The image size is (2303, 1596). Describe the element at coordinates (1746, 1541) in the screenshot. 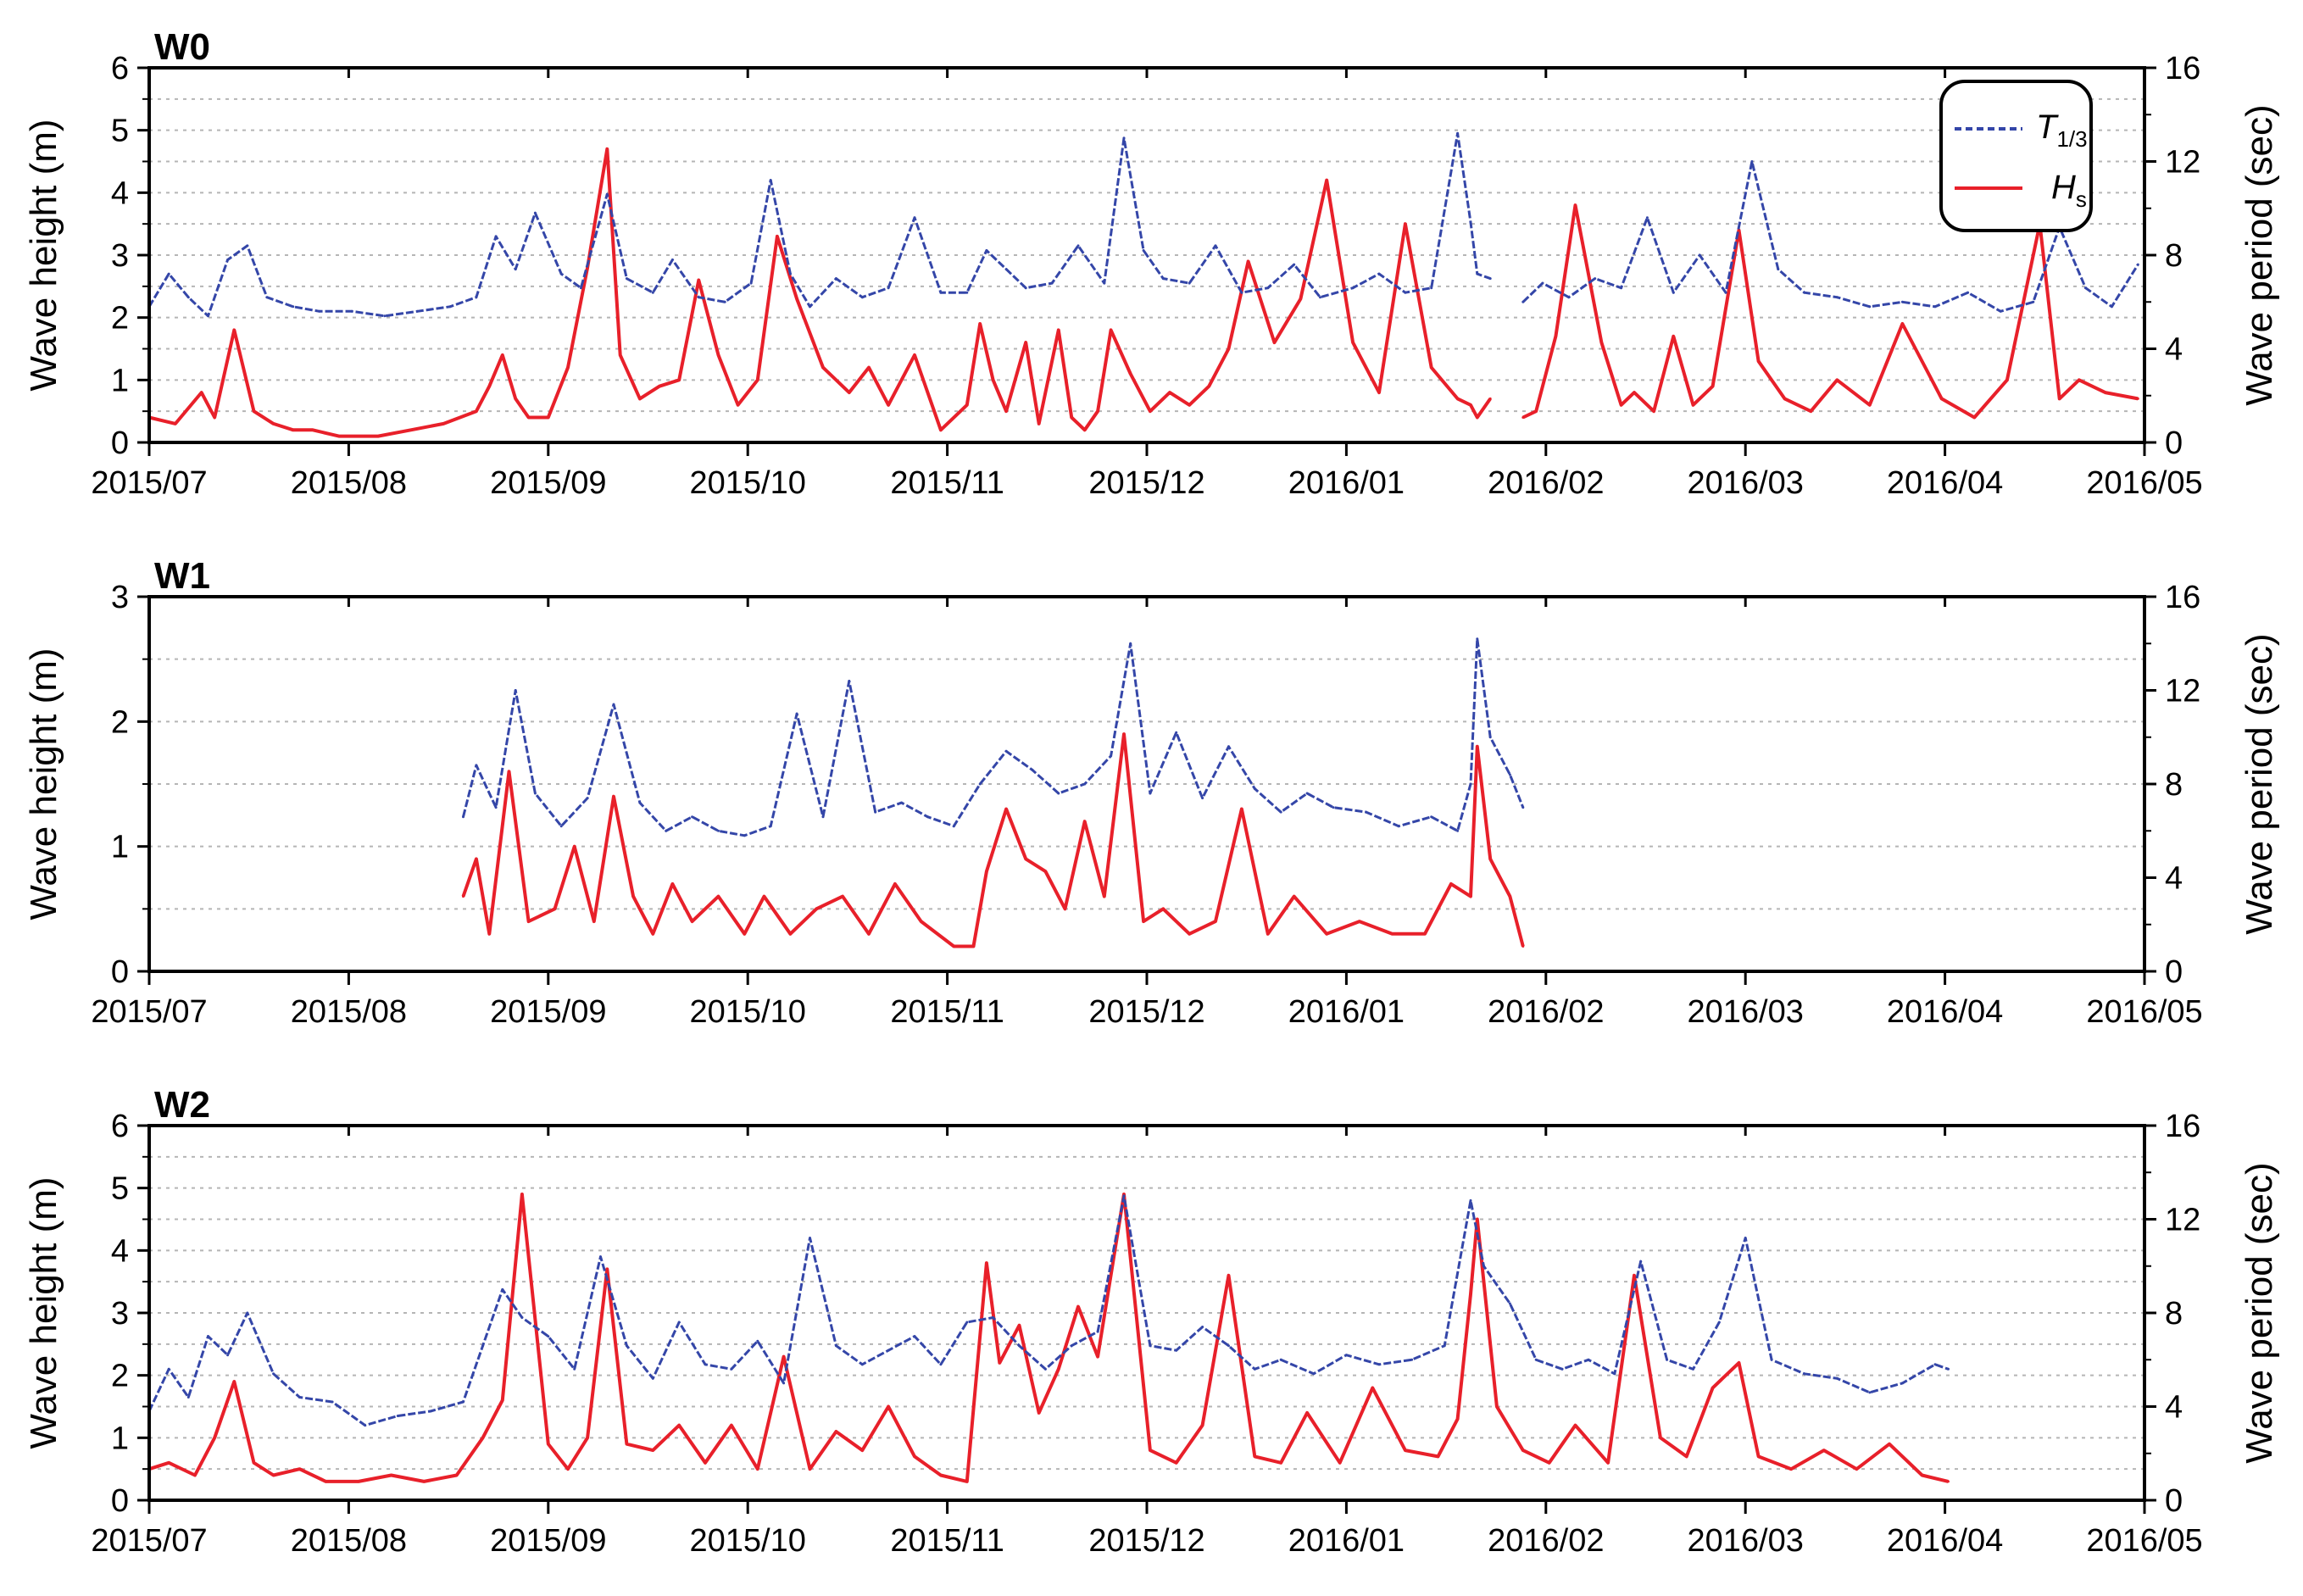

I see `x-tick-label: 2016/03` at that location.